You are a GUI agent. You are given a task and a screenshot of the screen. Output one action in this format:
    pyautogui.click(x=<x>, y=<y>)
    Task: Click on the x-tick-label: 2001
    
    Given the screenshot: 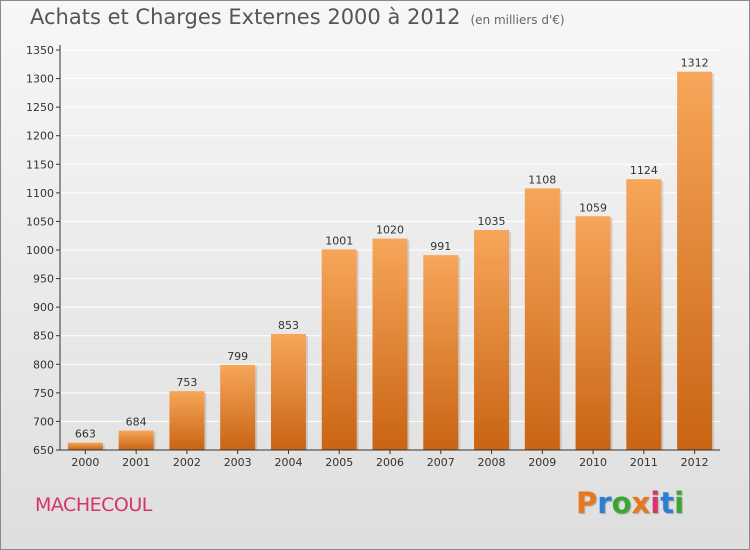 What is the action you would take?
    pyautogui.click(x=136, y=462)
    